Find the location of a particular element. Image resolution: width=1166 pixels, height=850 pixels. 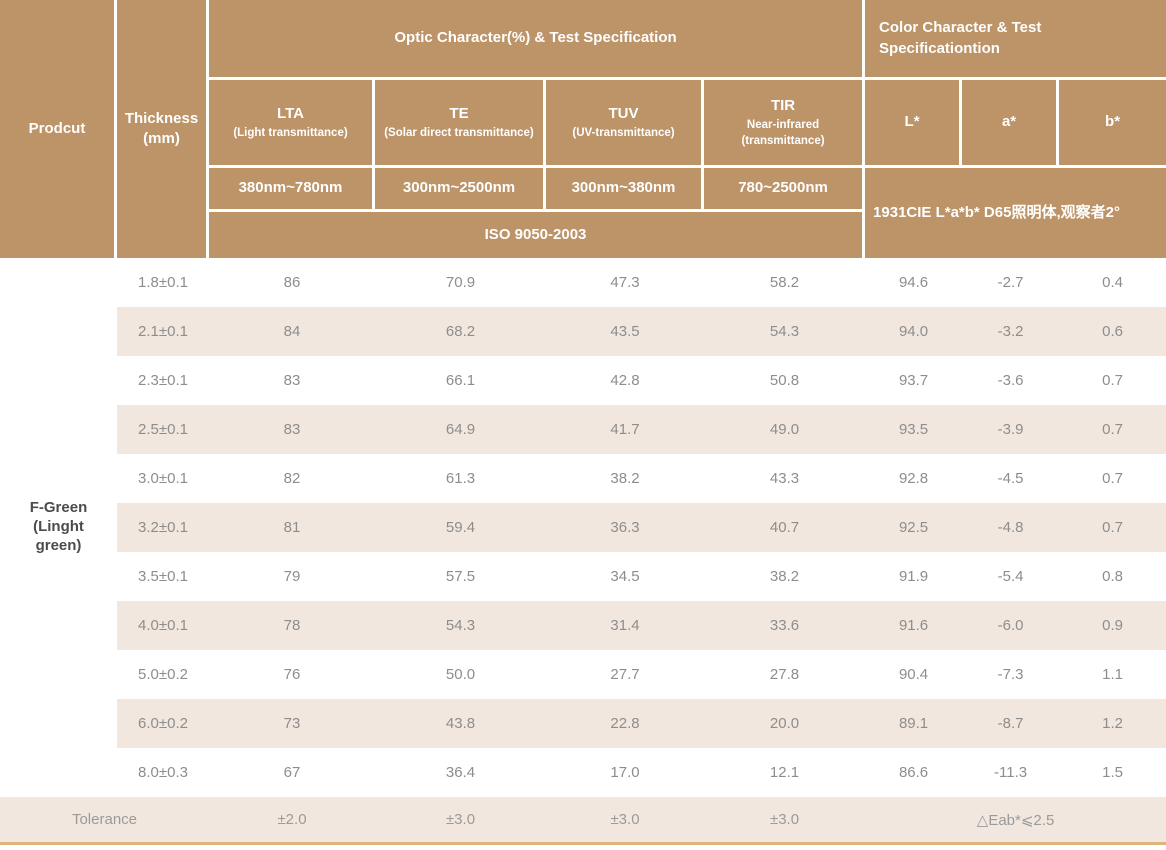

range-te: 300nm~2500nm is located at coordinates (460, 190).